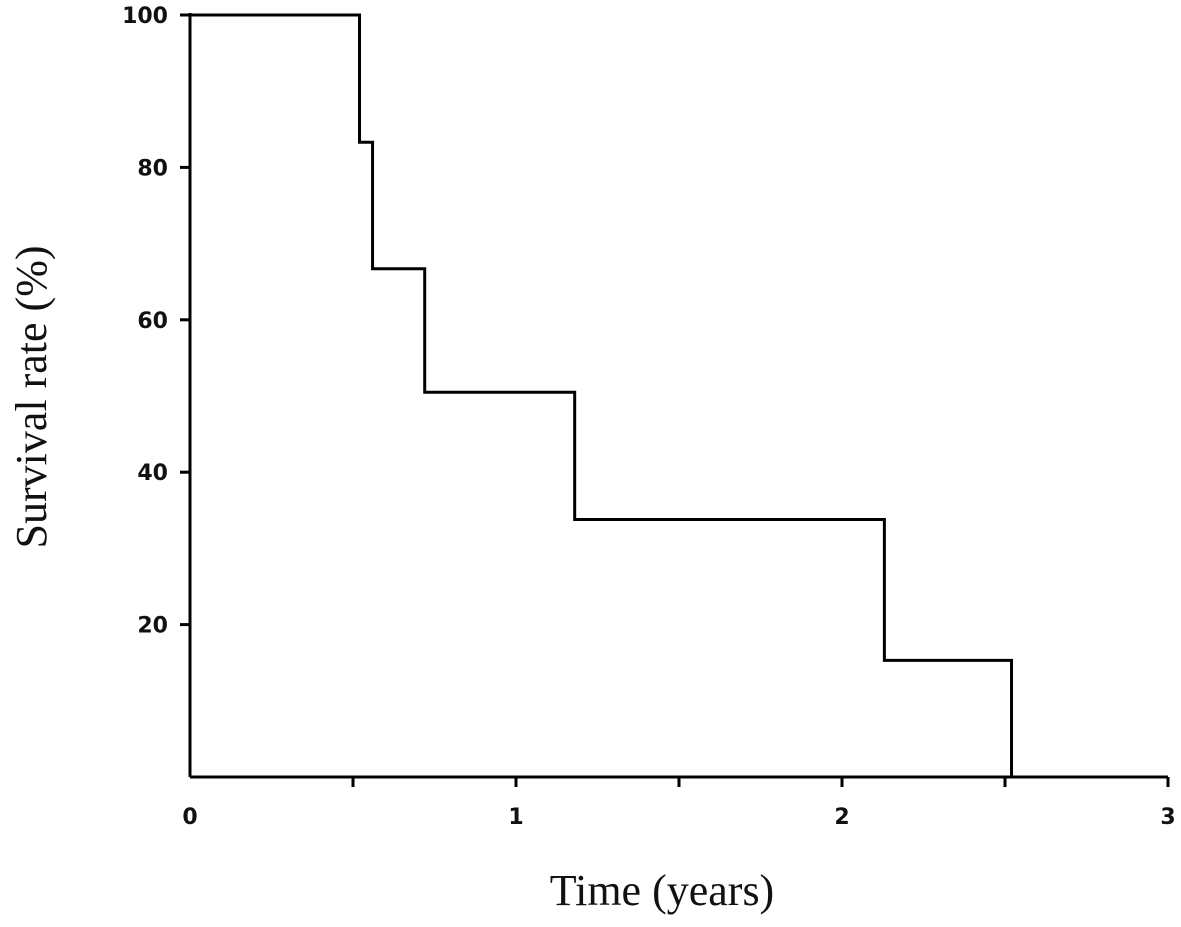 The height and width of the screenshot is (927, 1181). I want to click on x-tick-label: 2, so click(841, 817).